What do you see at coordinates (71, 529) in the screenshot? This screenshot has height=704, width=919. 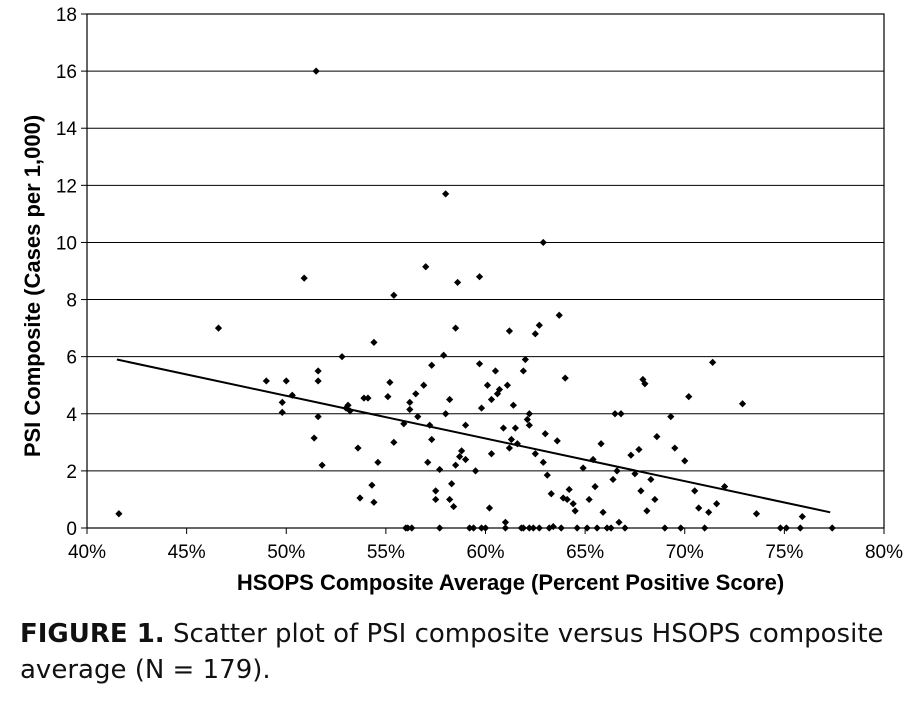 I see `y-tick-label: 0` at bounding box center [71, 529].